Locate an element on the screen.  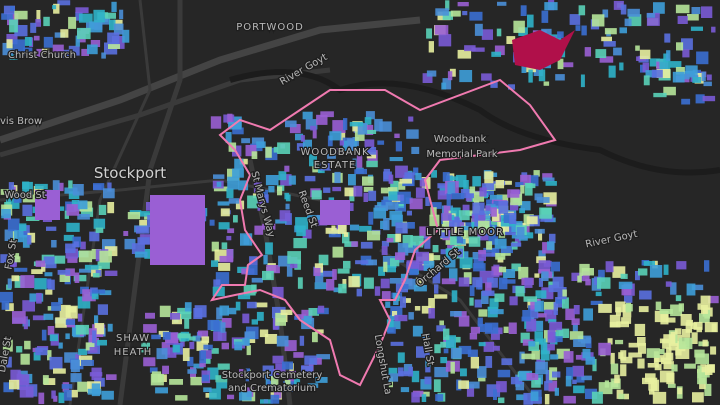
highlight-area is located at coordinates (543, 50).